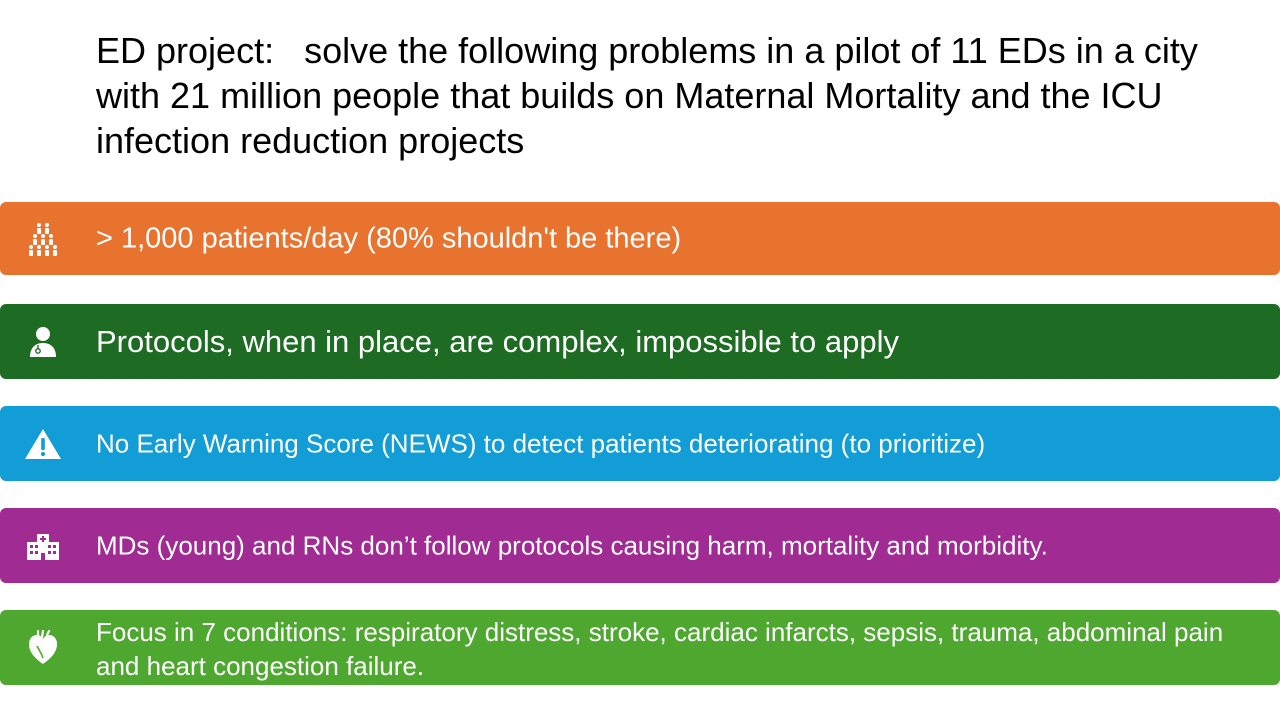 The image size is (1280, 720). I want to click on hospital-icon, so click(43, 546).